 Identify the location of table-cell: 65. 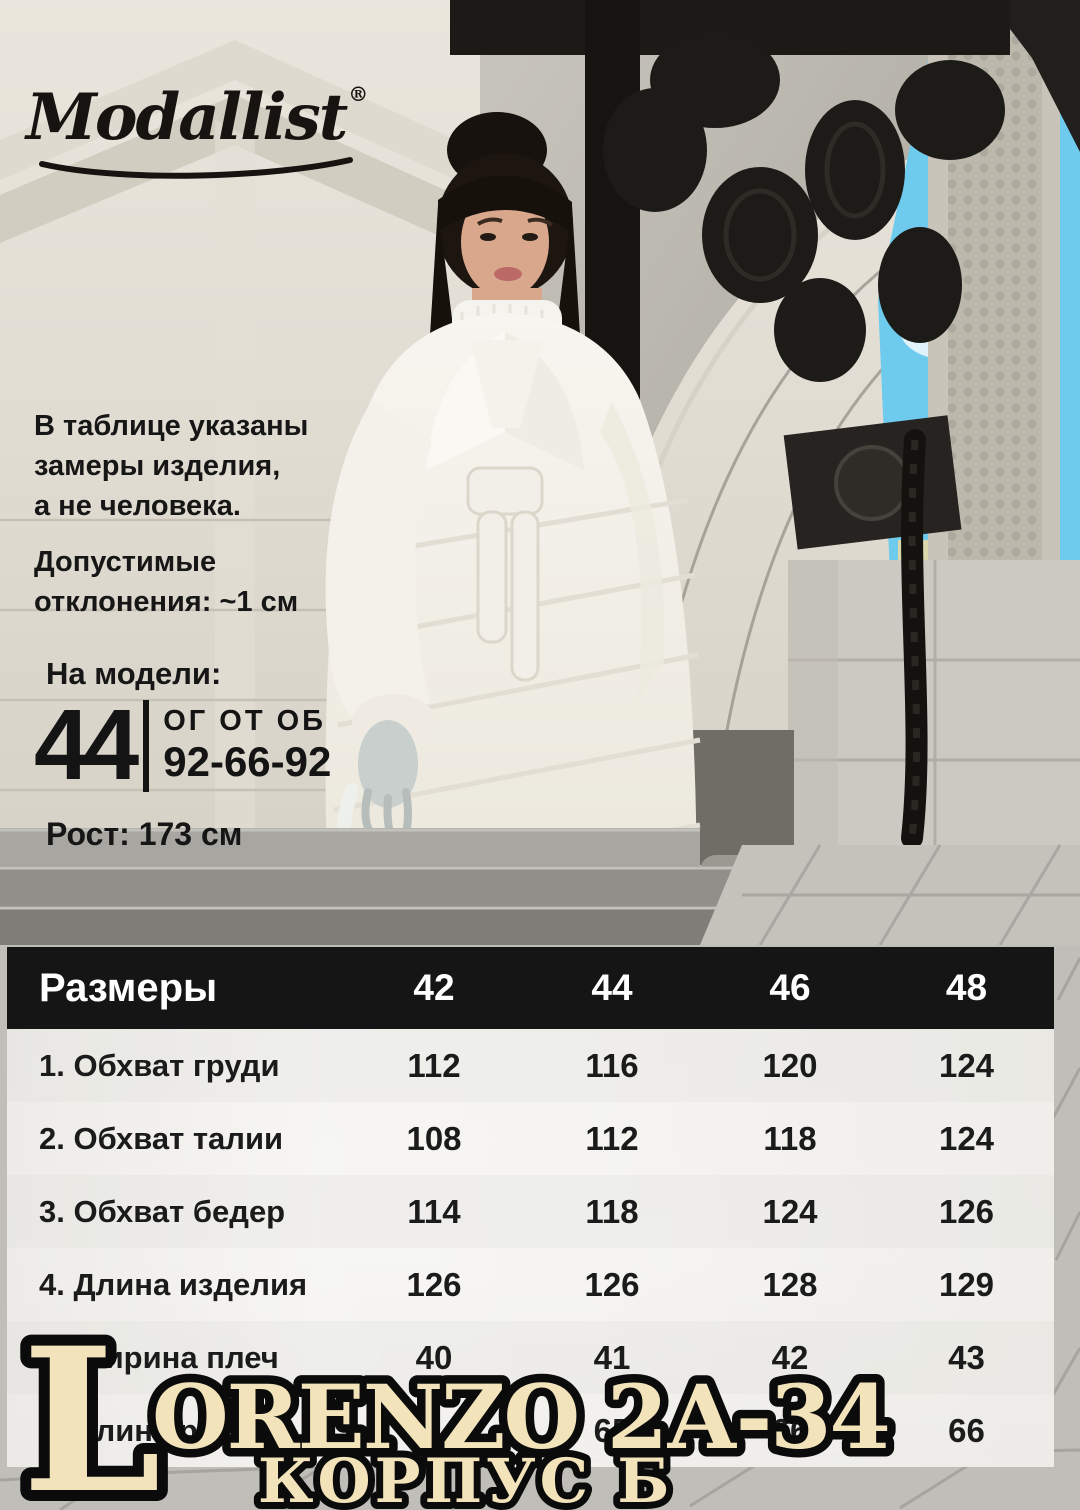
(612, 1430).